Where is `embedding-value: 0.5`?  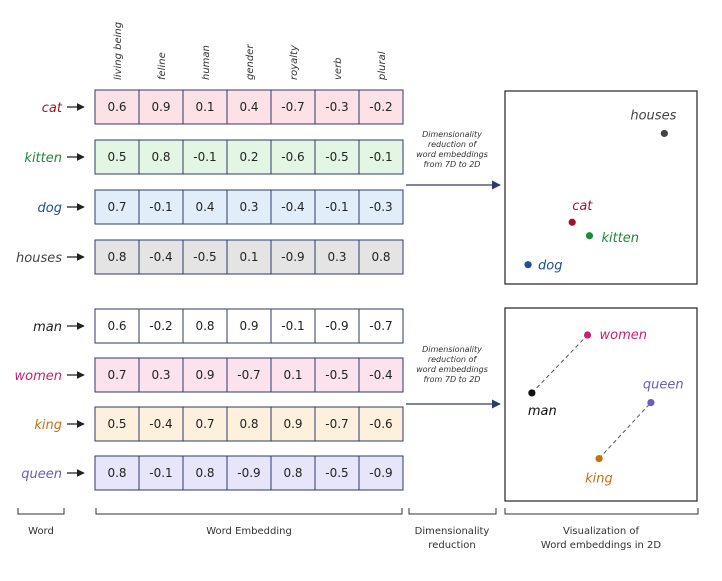 embedding-value: 0.5 is located at coordinates (116, 157).